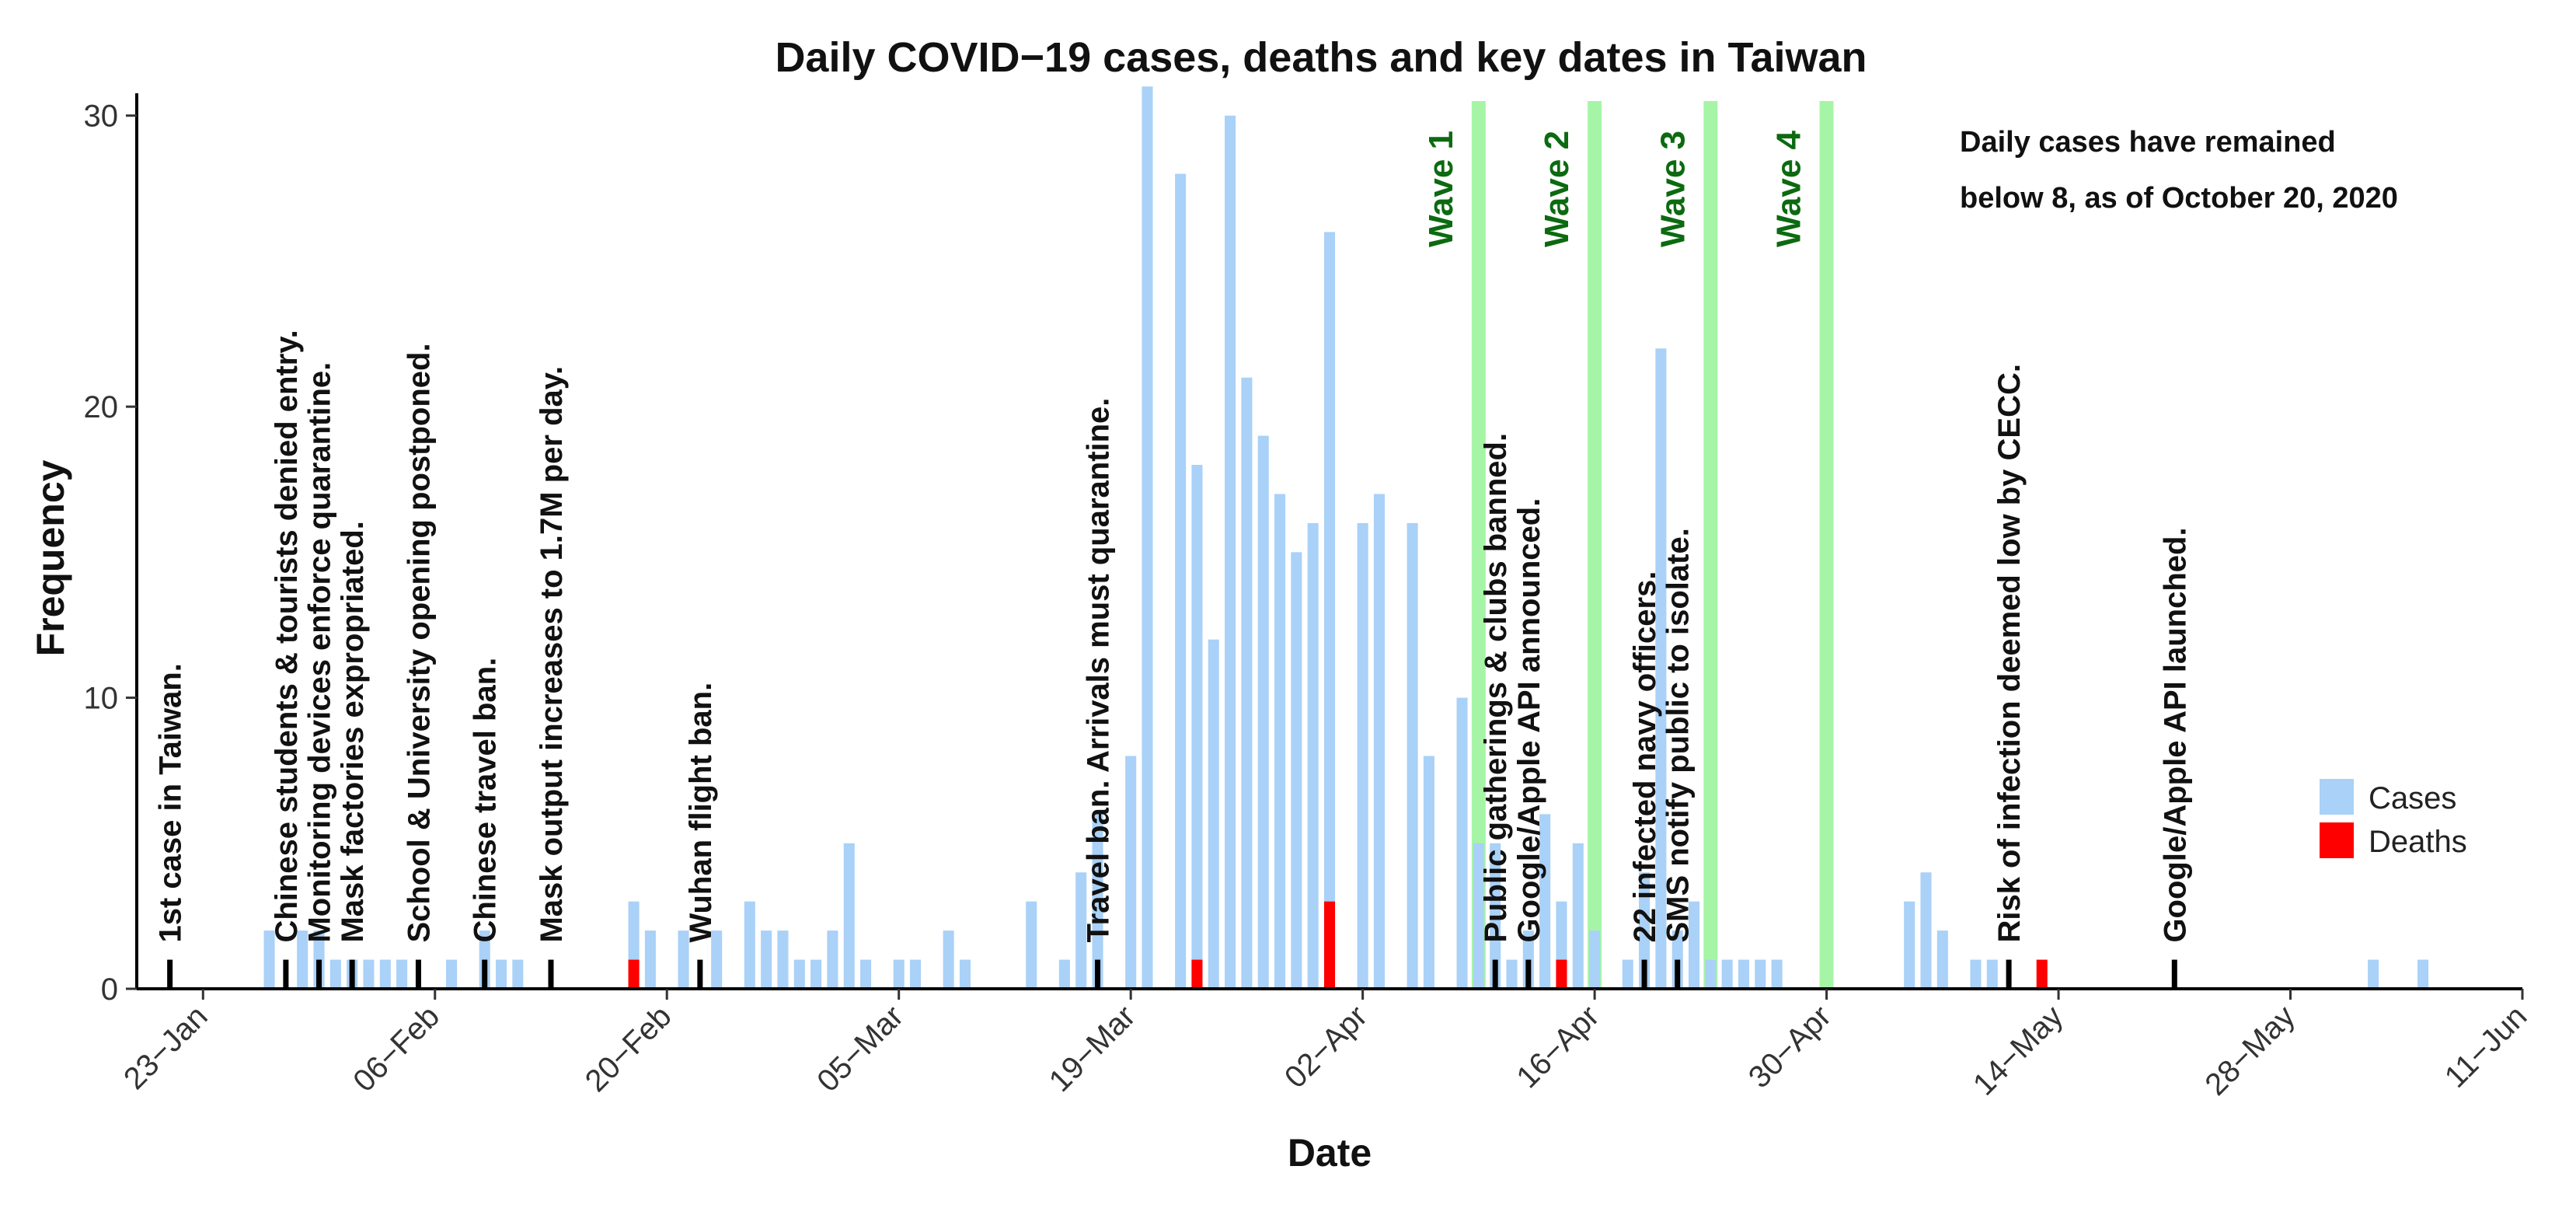 Image resolution: width=2576 pixels, height=1222 pixels. What do you see at coordinates (171, 803) in the screenshot?
I see `event-label-0: 1st case in Taiwan.` at bounding box center [171, 803].